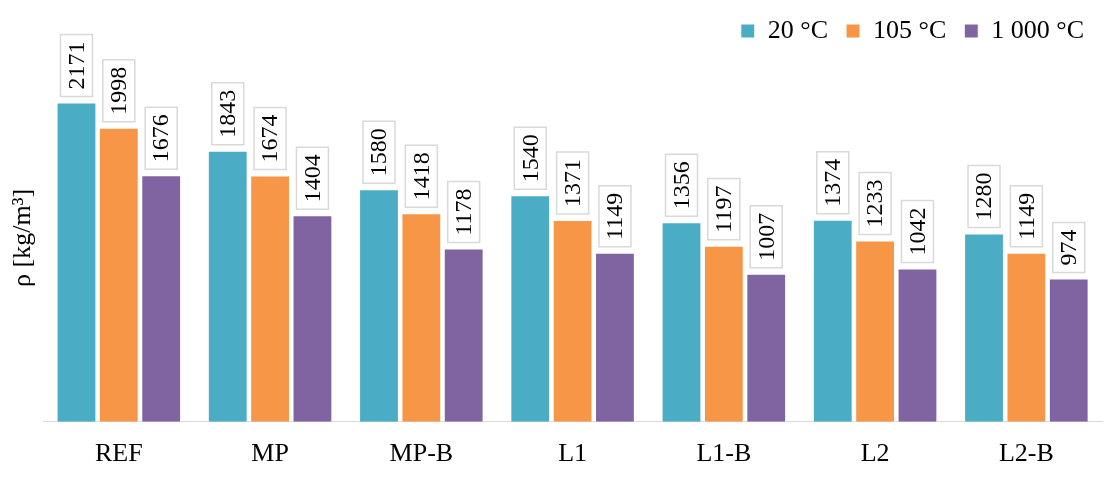 The height and width of the screenshot is (477, 1110). I want to click on x-tick-label: MP-B, so click(421, 453).